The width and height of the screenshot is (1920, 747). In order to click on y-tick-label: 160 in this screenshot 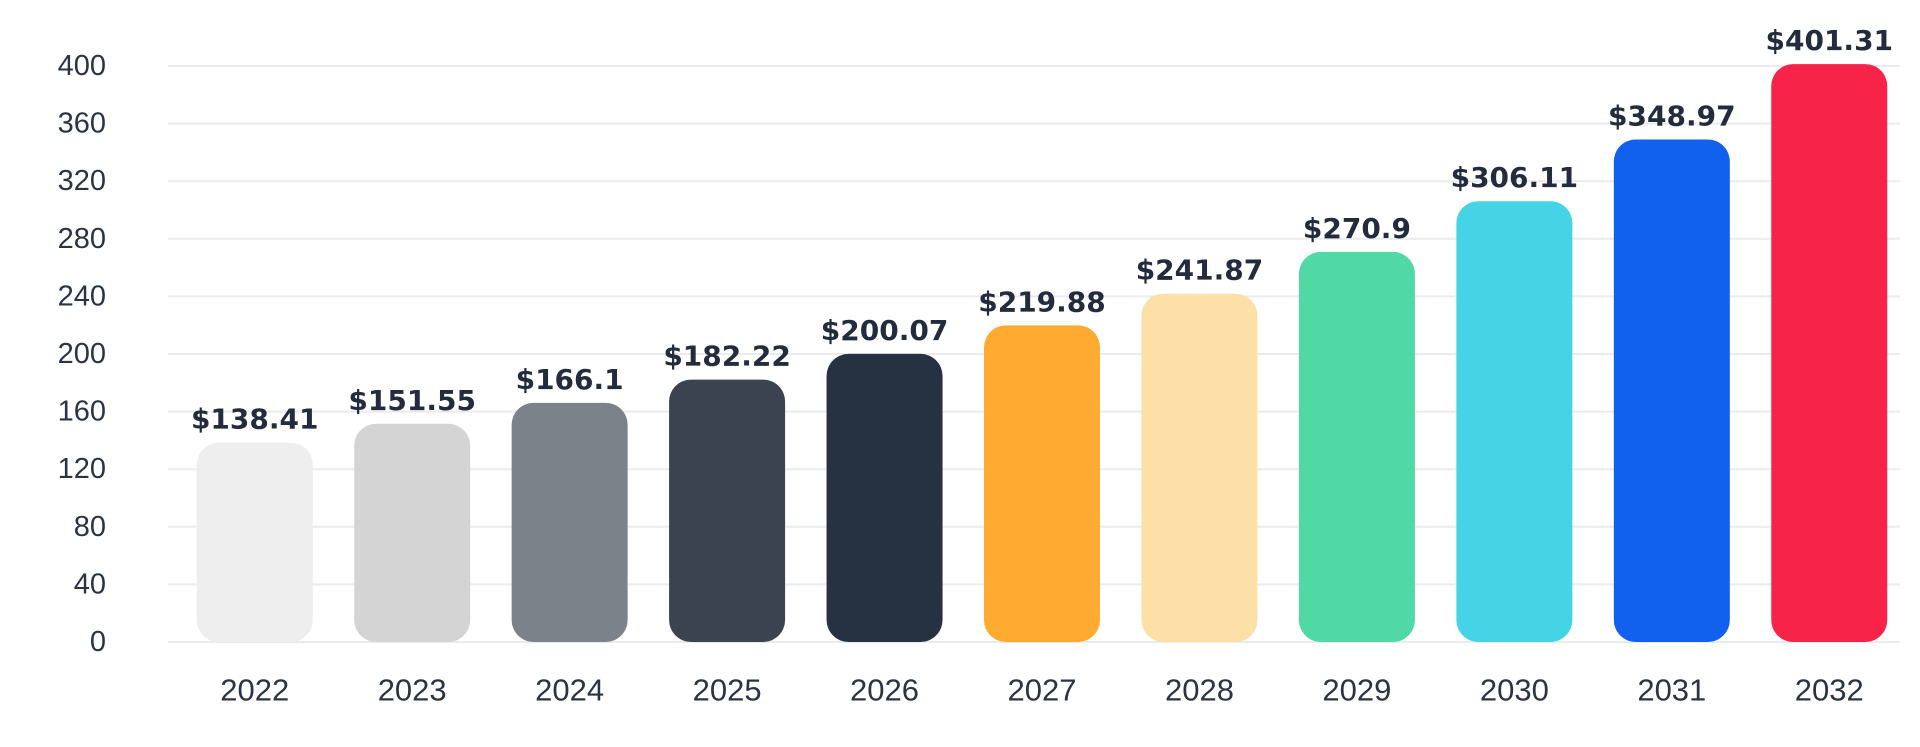, I will do `click(82, 412)`.